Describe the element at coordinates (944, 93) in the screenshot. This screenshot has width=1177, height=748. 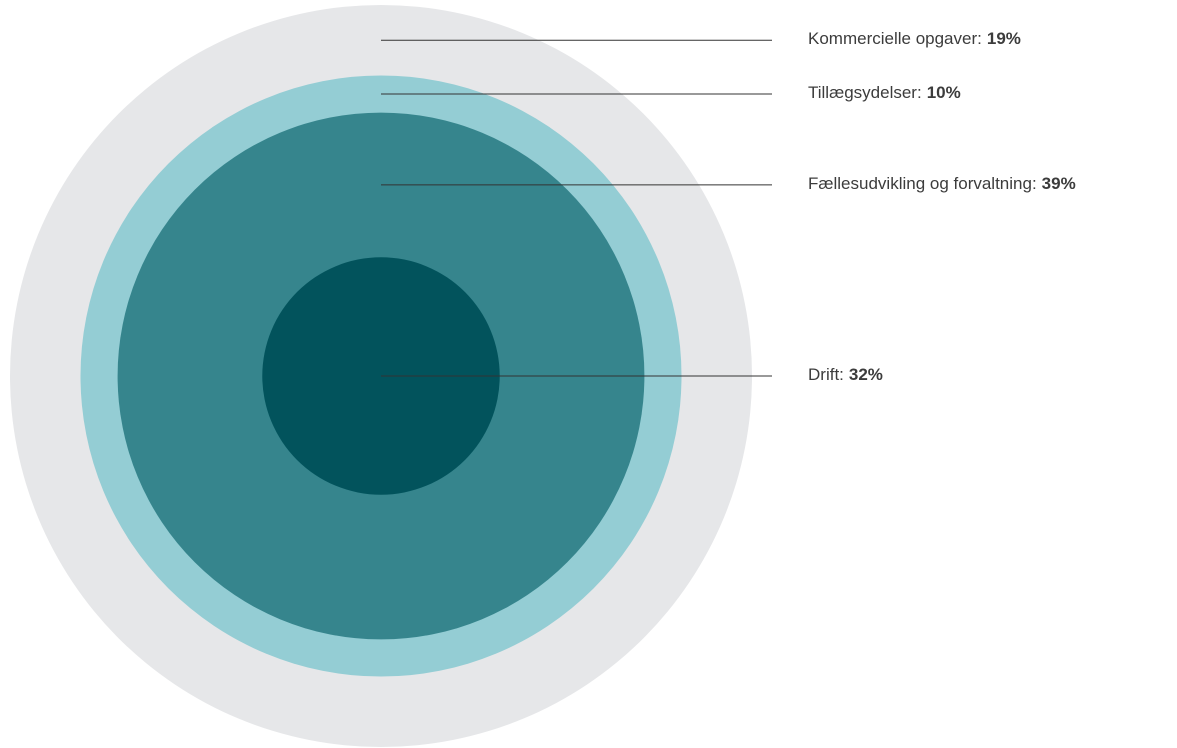
I see `label-value: 10%` at that location.